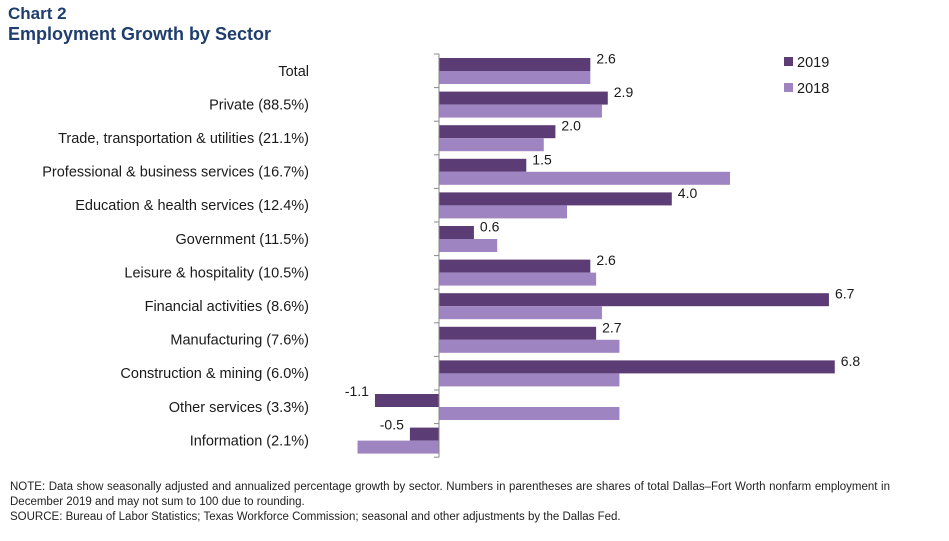 This screenshot has width=949, height=541. What do you see at coordinates (542, 159) in the screenshot?
I see `data-label: 1.5` at bounding box center [542, 159].